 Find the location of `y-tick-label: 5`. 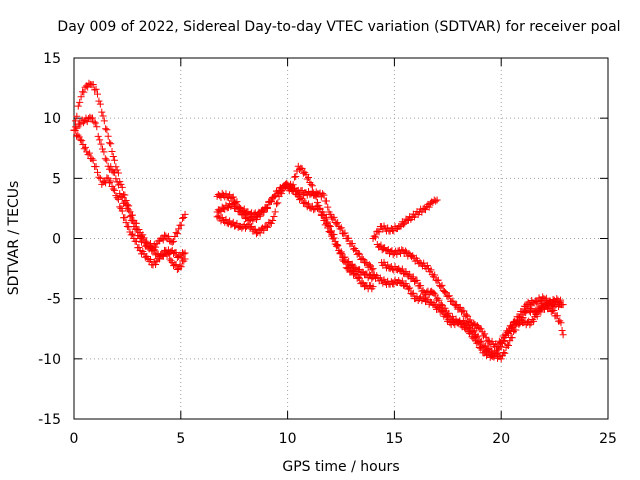

y-tick-label: 5 is located at coordinates (56, 179).